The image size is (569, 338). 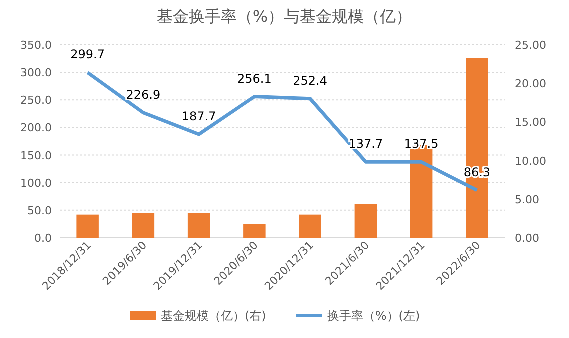 I want to click on chart-title: 基金换手率（%）与基金规模（亿）, so click(x=284, y=16).